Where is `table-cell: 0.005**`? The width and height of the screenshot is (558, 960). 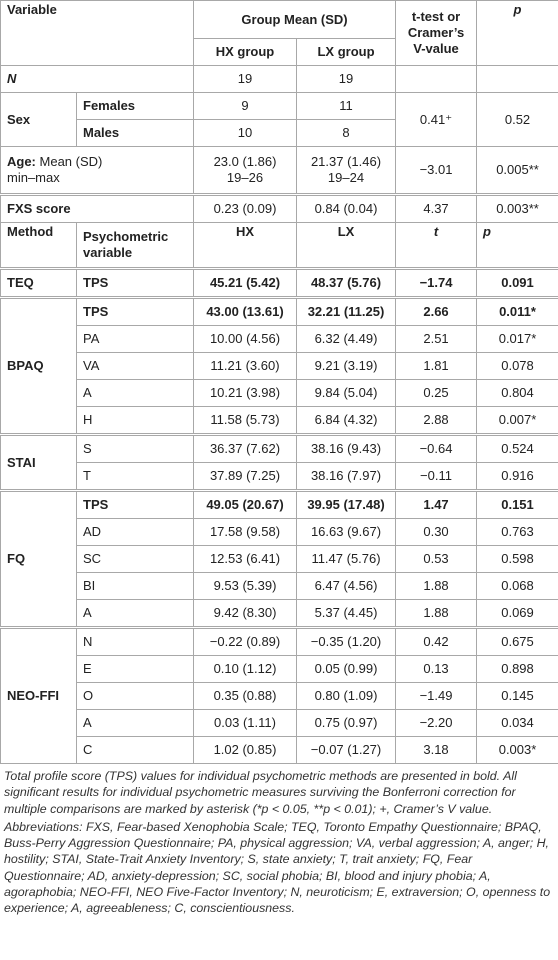 table-cell: 0.005** is located at coordinates (517, 170).